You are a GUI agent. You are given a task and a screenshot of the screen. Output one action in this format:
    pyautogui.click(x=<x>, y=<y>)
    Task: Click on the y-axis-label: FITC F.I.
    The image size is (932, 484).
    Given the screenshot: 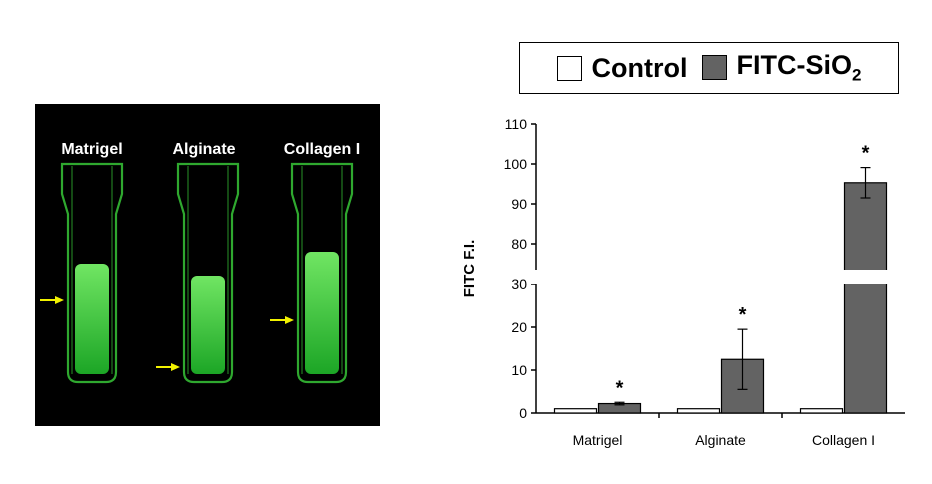 What is the action you would take?
    pyautogui.click(x=469, y=269)
    